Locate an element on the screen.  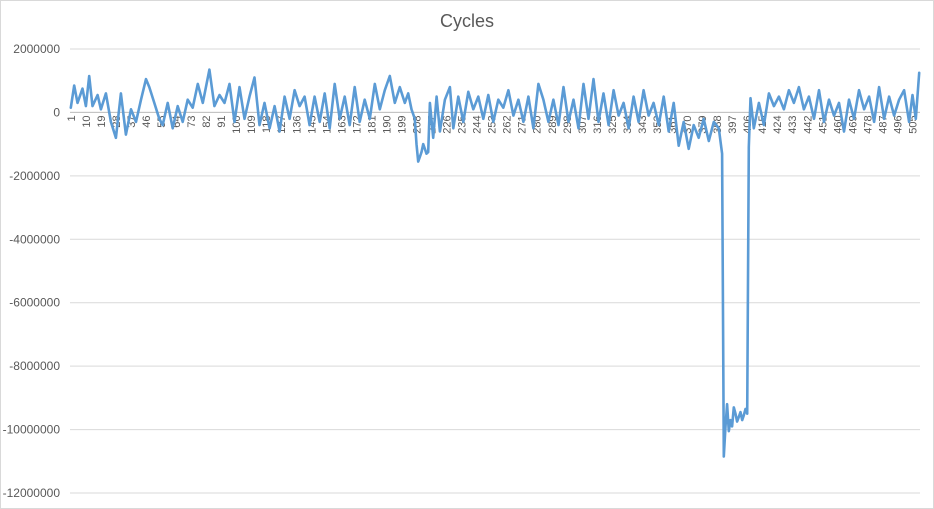
x-tick-label-29: 262 is located at coordinates (508, 124).